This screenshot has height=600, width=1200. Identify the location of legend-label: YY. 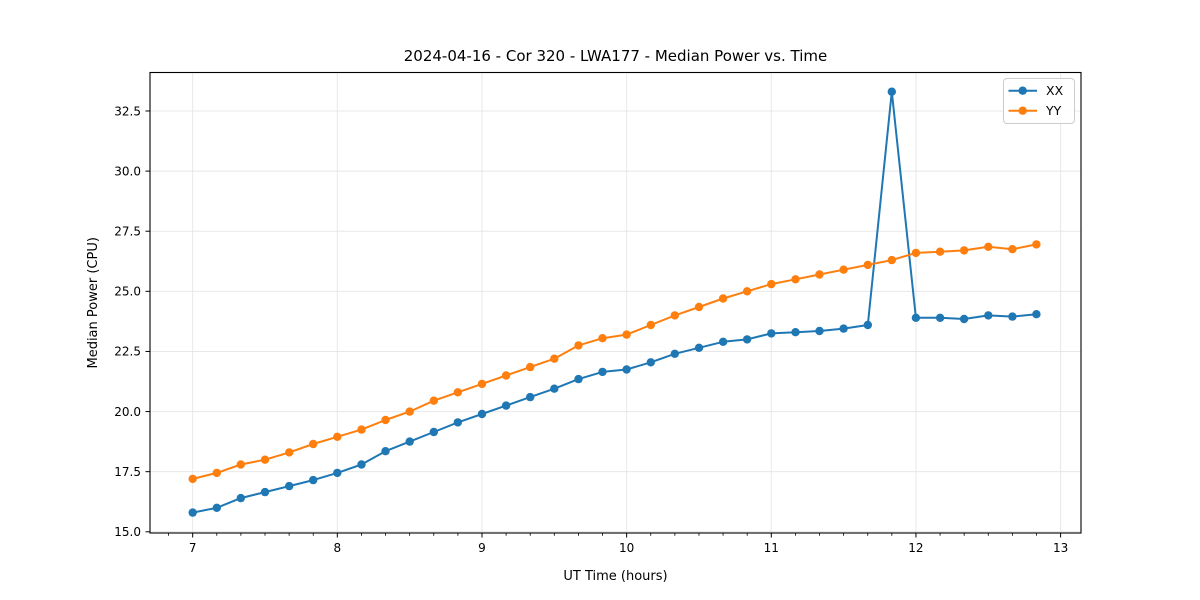
(1053, 110).